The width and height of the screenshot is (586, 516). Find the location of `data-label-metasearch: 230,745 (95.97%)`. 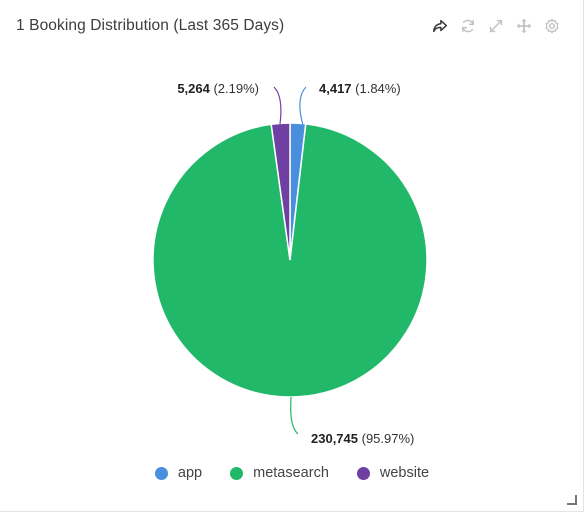

data-label-metasearch: 230,745 (95.97%) is located at coordinates (362, 438).